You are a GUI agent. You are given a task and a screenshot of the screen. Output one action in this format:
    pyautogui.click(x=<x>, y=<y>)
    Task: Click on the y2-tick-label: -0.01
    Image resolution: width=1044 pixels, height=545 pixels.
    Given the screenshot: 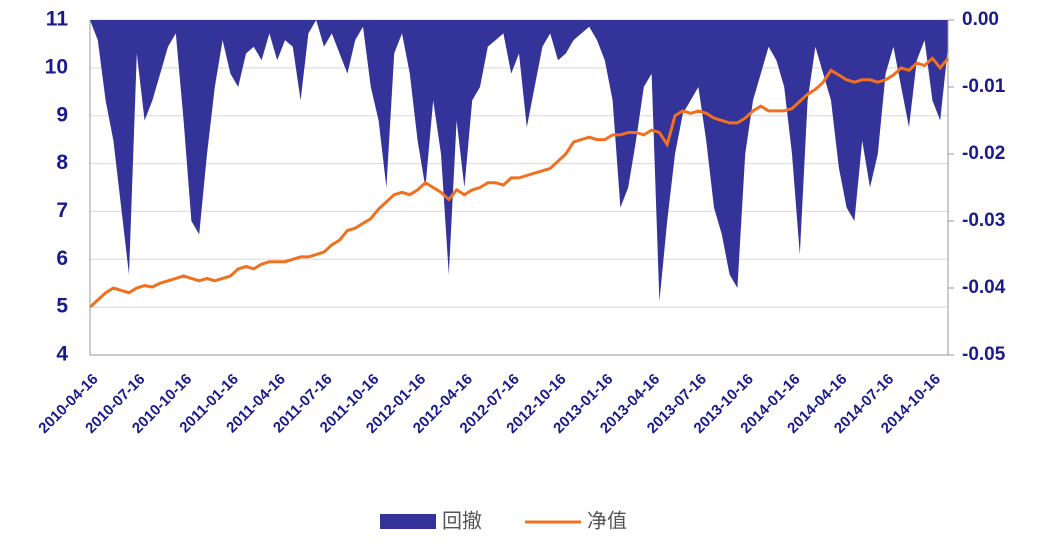 What is the action you would take?
    pyautogui.click(x=984, y=86)
    